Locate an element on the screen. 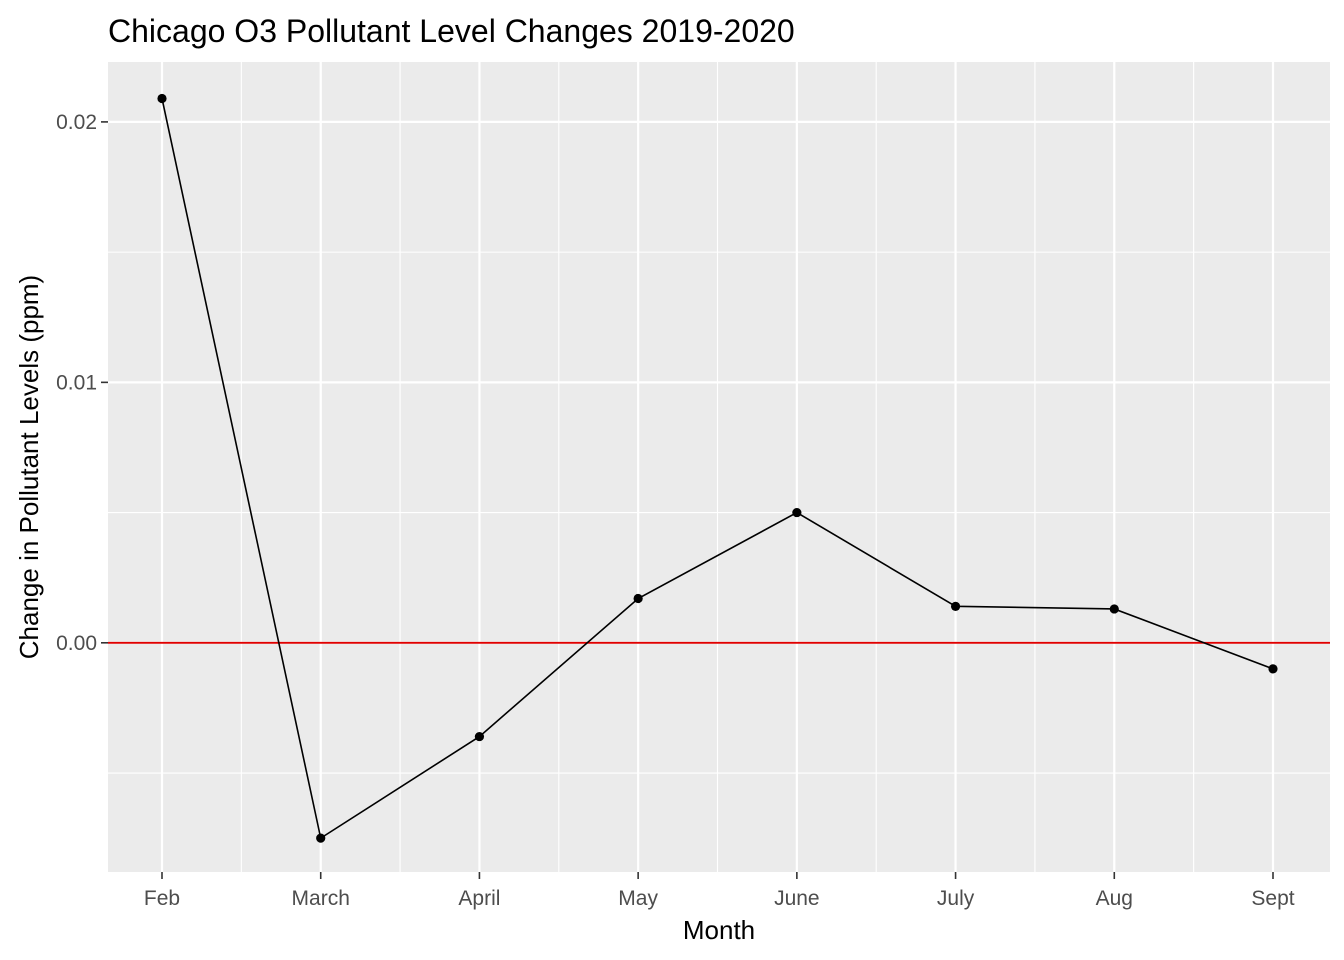 The width and height of the screenshot is (1344, 960). x-tick-label: March is located at coordinates (321, 898).